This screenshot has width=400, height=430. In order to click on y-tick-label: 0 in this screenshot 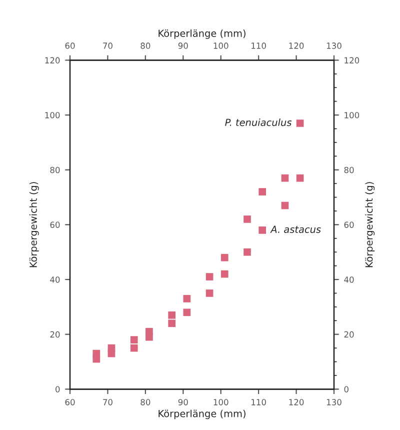, I will do `click(58, 389)`.